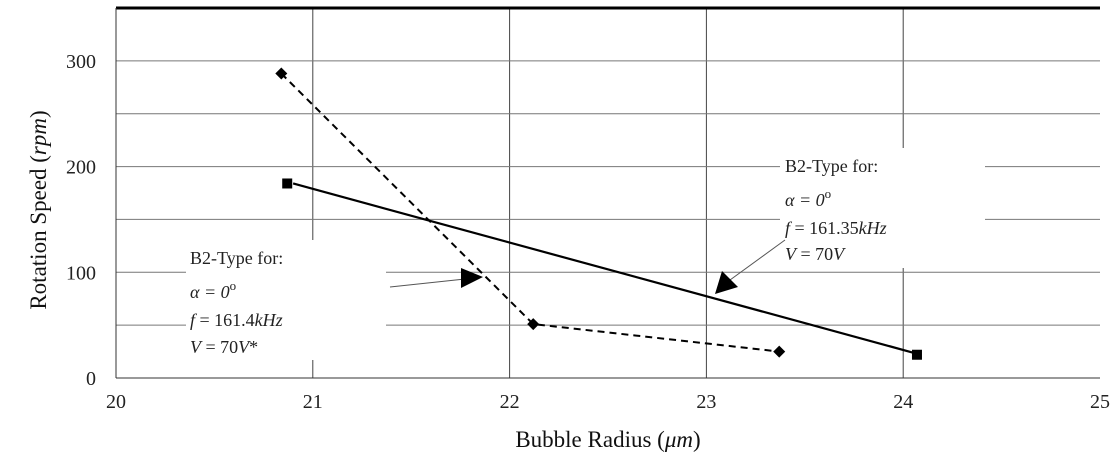 The image size is (1111, 464). Describe the element at coordinates (808, 198) in the screenshot. I see `annotation-right-alpha: α = 0o` at that location.